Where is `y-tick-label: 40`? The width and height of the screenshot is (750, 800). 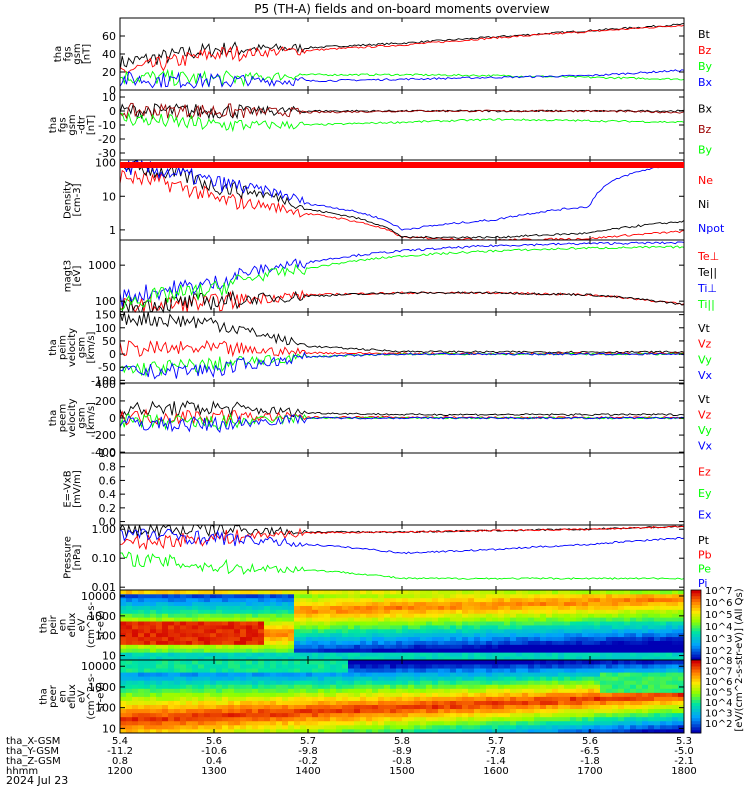 y-tick-label: 40 is located at coordinates (109, 54).